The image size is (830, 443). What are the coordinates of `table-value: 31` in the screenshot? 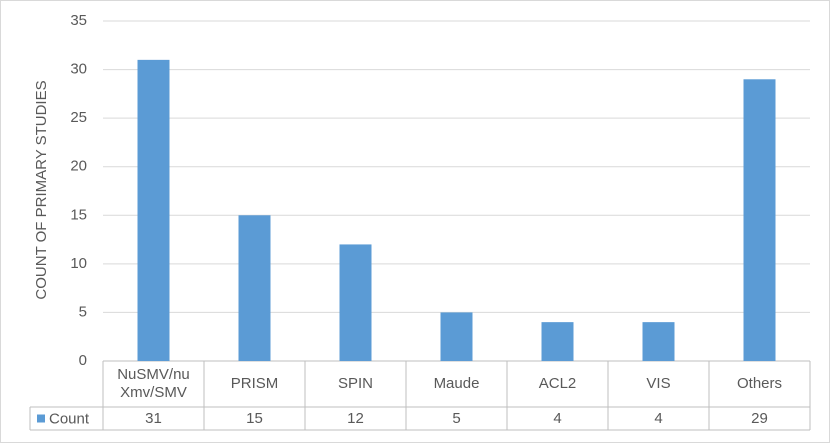 It's located at (153, 418).